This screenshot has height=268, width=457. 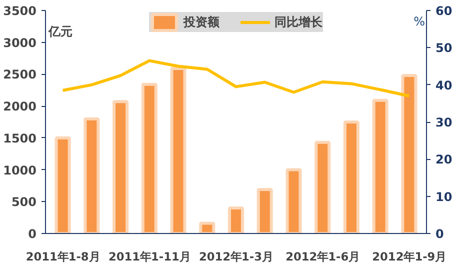 What do you see at coordinates (440, 234) in the screenshot?
I see `y2-tick-label: 0` at bounding box center [440, 234].